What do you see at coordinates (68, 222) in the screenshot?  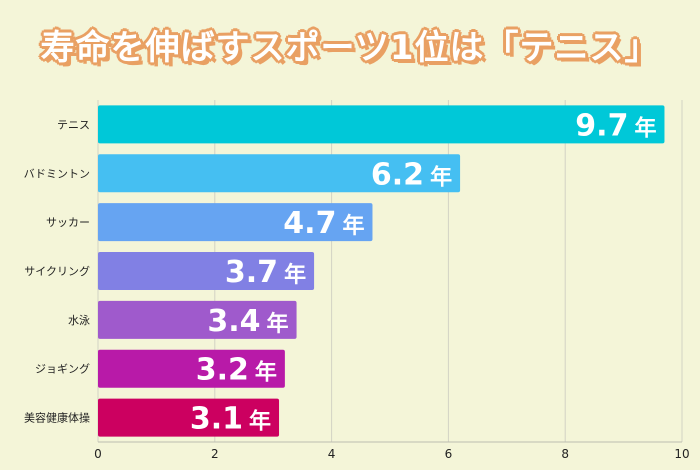 I see `category-label: サッカー` at bounding box center [68, 222].